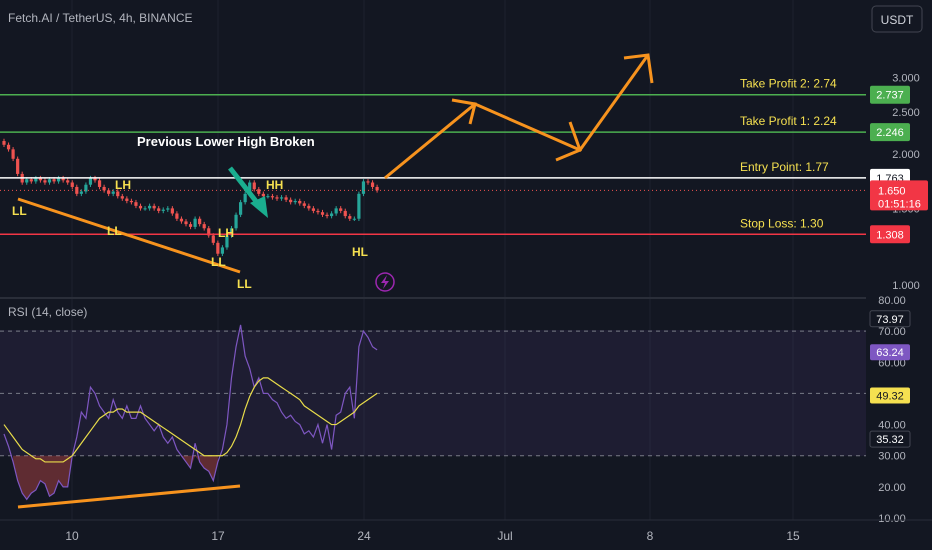  What do you see at coordinates (890, 440) in the screenshot?
I see `rsi-lower-marker-tag-text: 35.32` at bounding box center [890, 440].